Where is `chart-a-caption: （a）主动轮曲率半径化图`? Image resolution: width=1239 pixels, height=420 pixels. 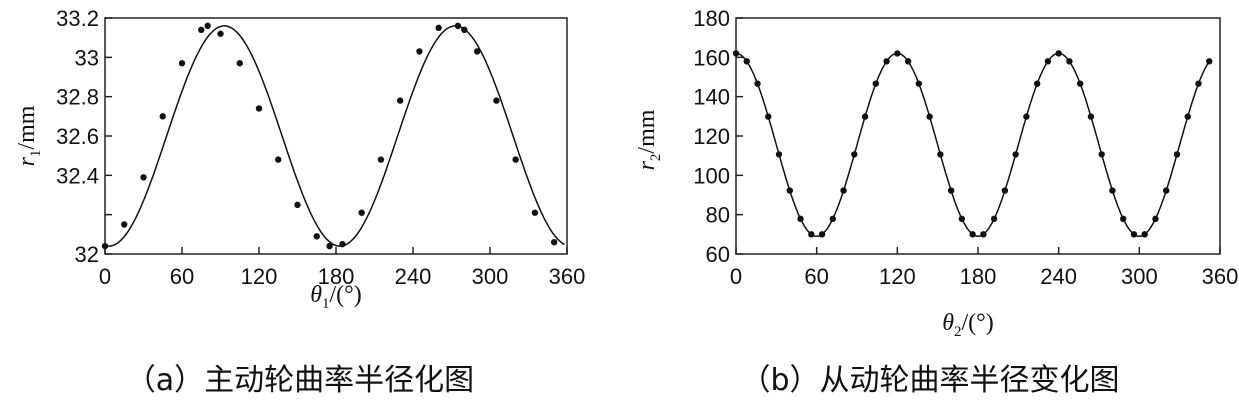
chart-a-caption: （a）主动轮曲率半径化图 is located at coordinates (300, 380).